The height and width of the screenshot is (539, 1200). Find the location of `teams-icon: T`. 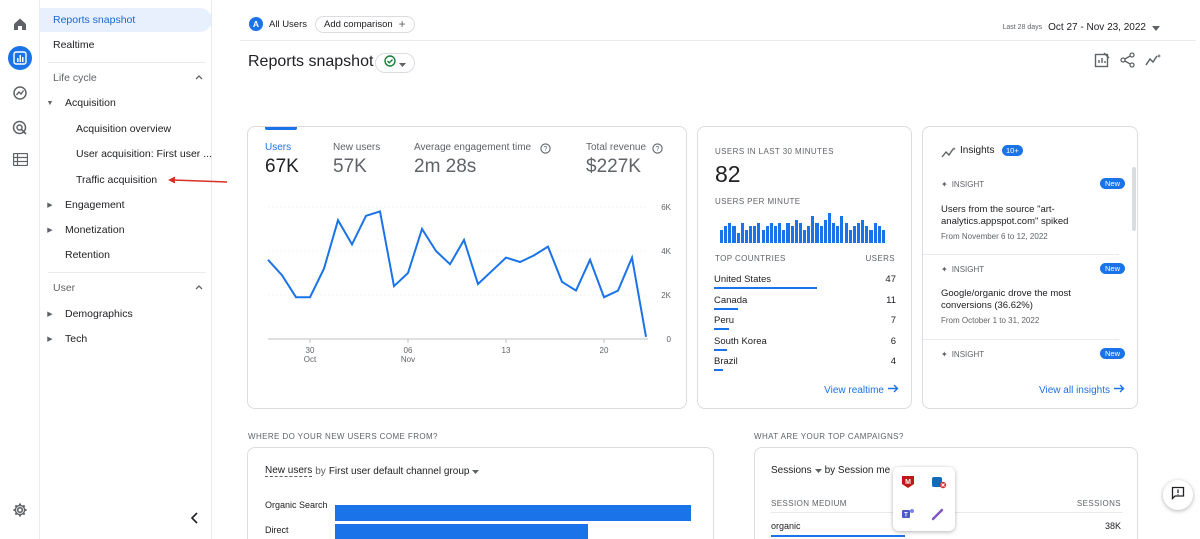

teams-icon: T is located at coordinates (908, 516).